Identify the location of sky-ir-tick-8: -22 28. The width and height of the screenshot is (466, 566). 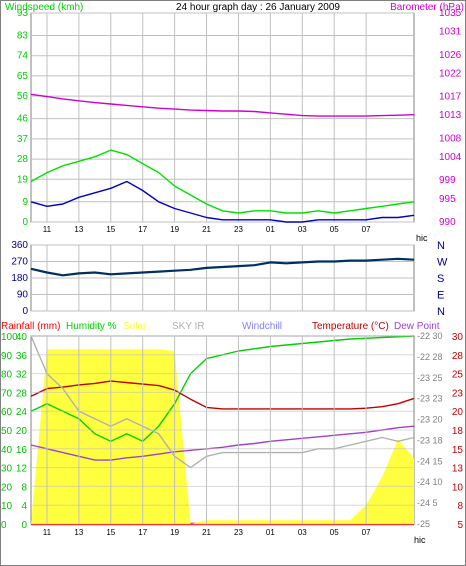
(430, 357).